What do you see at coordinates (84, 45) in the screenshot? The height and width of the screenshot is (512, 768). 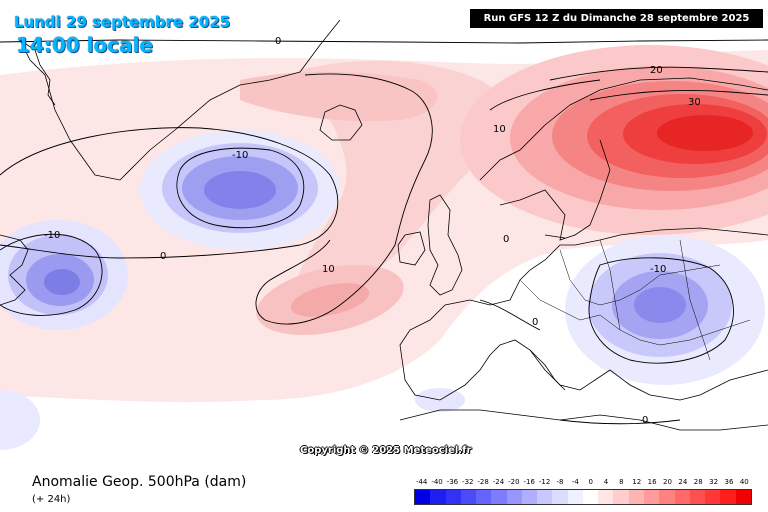 I see `forecast-time: 14:00 locale` at bounding box center [84, 45].